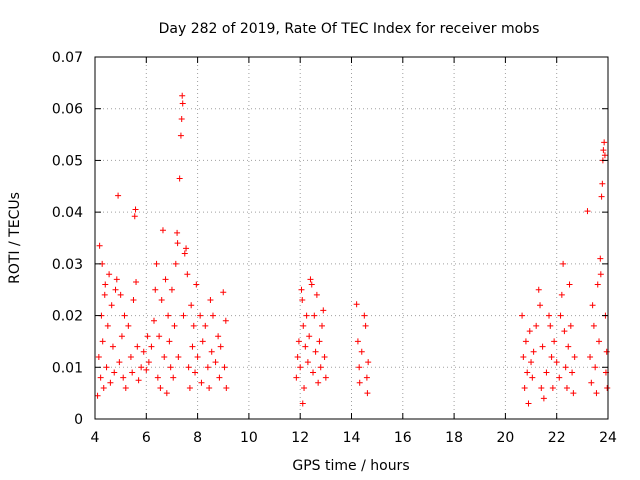 The image size is (640, 480). Describe the element at coordinates (67, 368) in the screenshot. I see `y-tick-label: 0.01` at that location.